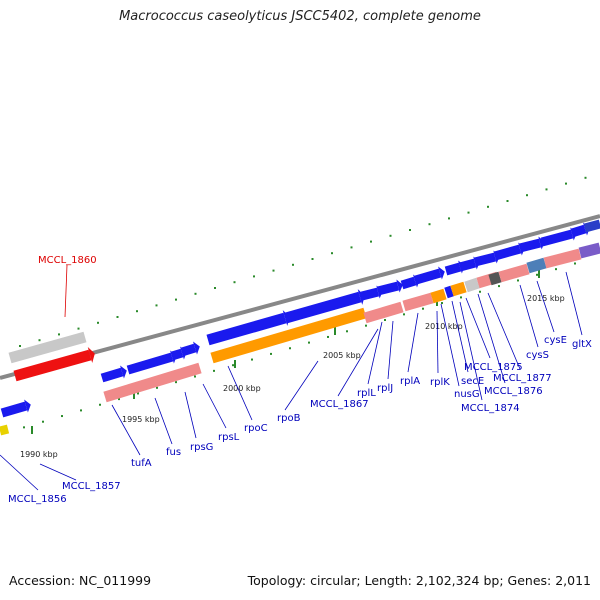 This screenshot has height=600, width=600. I want to click on accession-text: Accession: NC_011999, so click(80, 580).